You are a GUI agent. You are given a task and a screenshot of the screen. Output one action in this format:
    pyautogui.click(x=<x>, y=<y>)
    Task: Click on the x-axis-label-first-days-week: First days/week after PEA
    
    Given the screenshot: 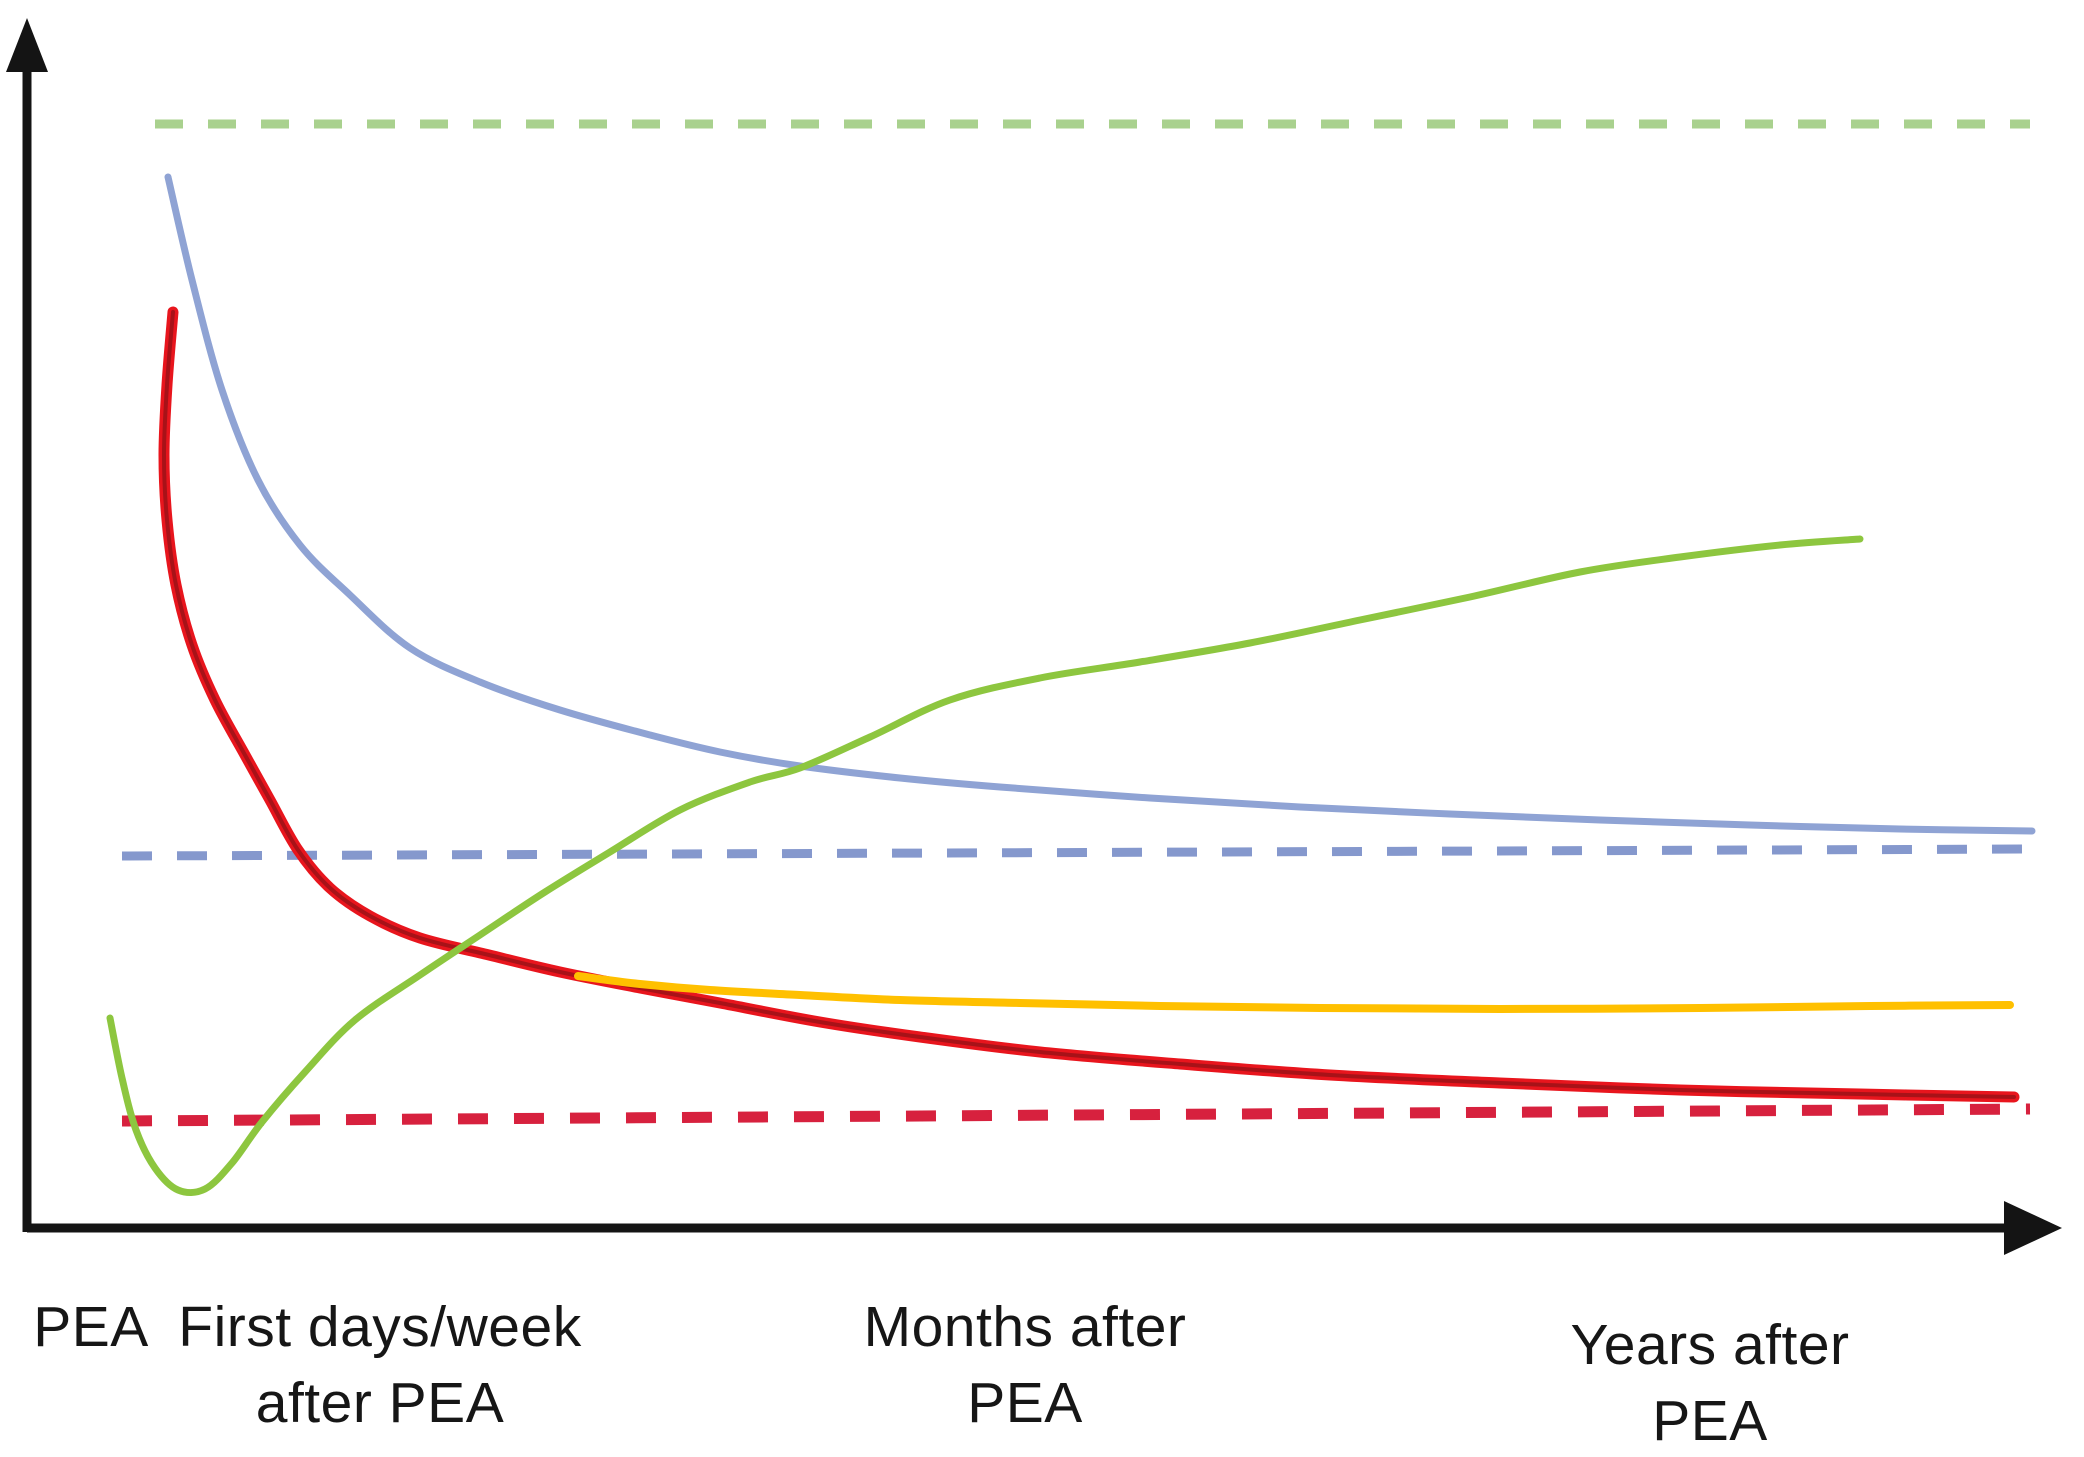 What is the action you would take?
    pyautogui.click(x=380, y=1365)
    